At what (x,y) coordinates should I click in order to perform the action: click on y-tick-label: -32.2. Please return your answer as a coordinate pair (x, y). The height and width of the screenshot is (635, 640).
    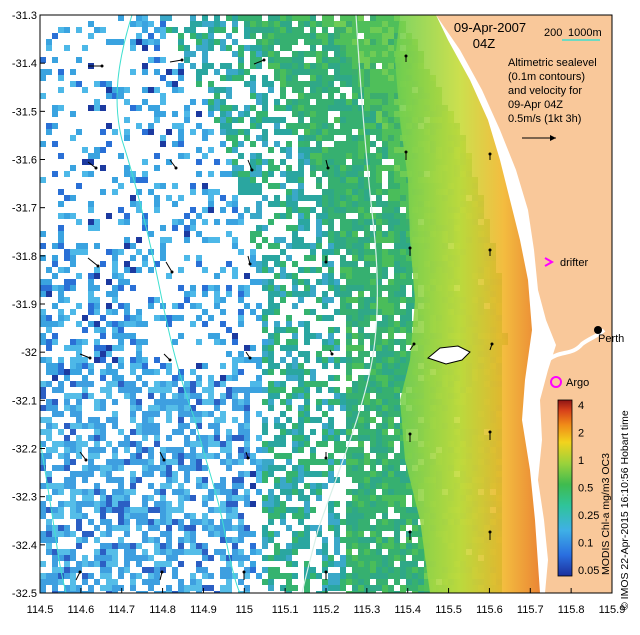
    Looking at the image, I should click on (24, 450).